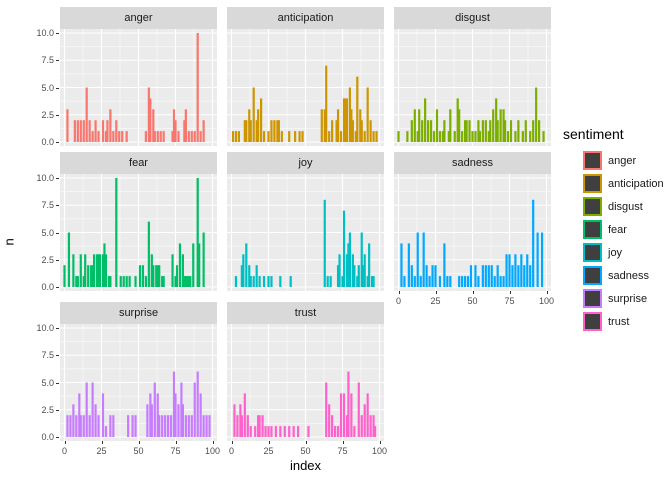 The height and width of the screenshot is (480, 672). Describe the element at coordinates (138, 451) in the screenshot. I see `x-tick-label: 50` at that location.